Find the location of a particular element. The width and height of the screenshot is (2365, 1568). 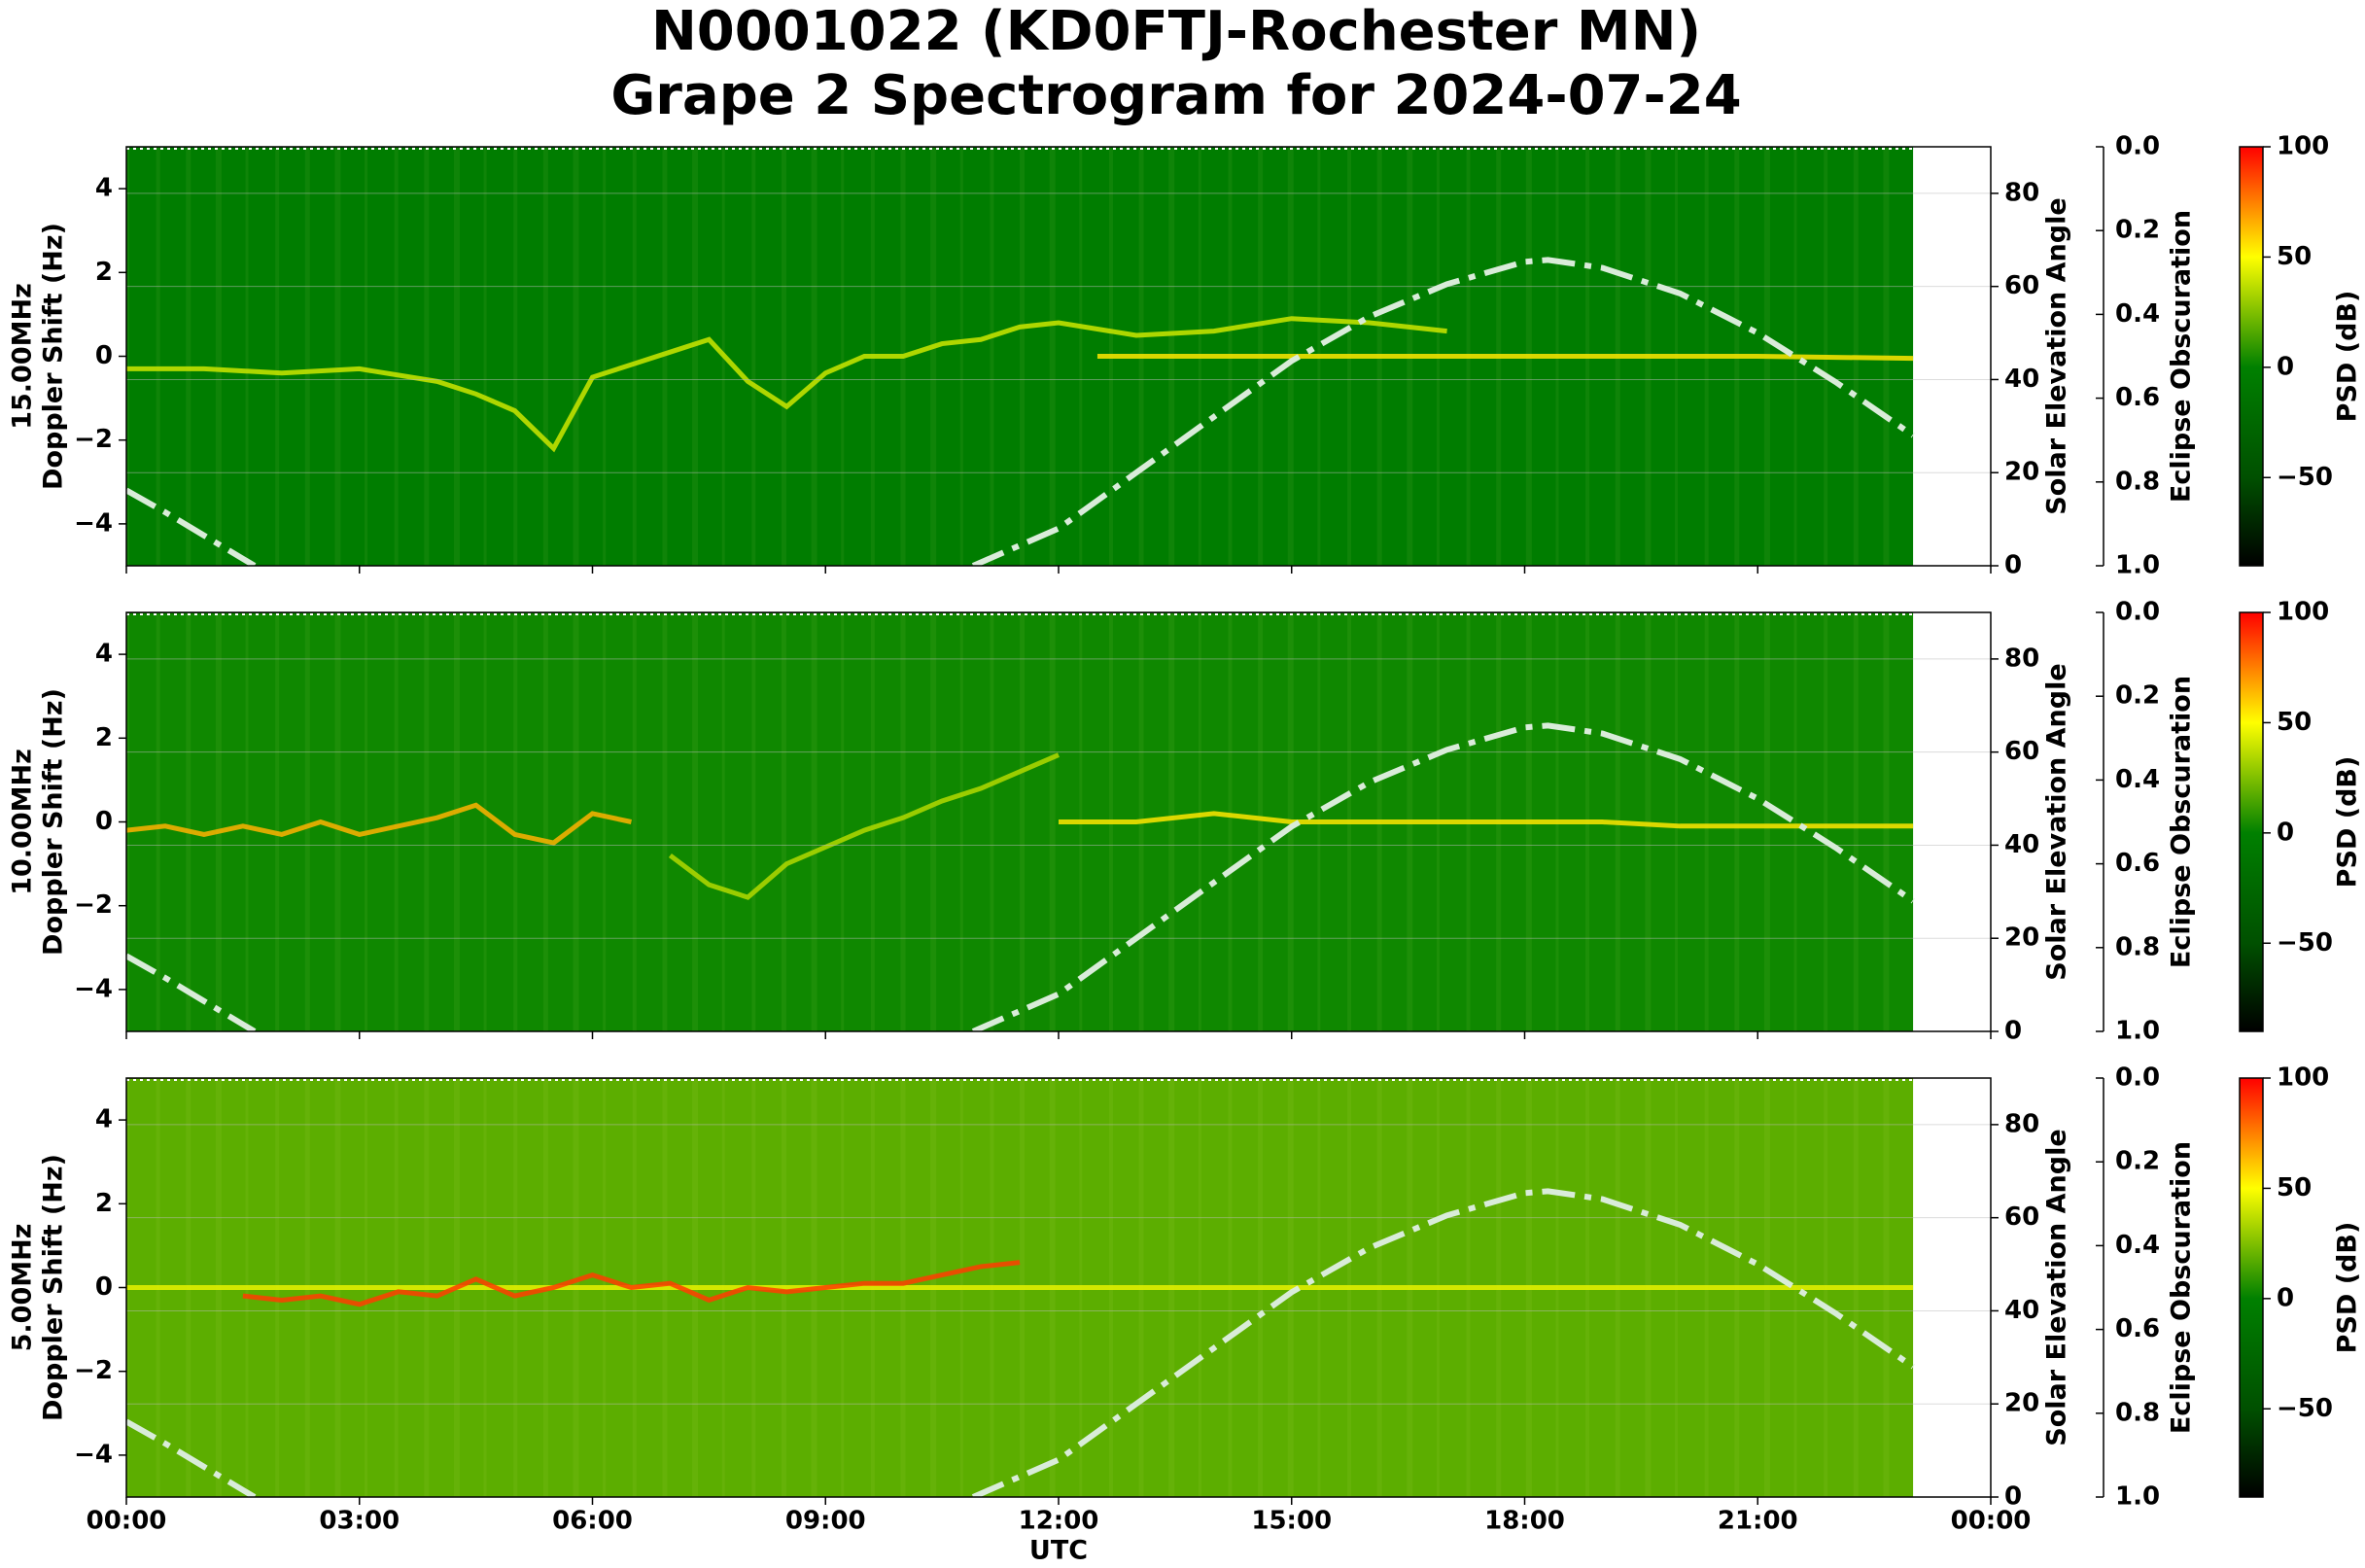

y2-tick-label: 40 is located at coordinates (2022, 844).